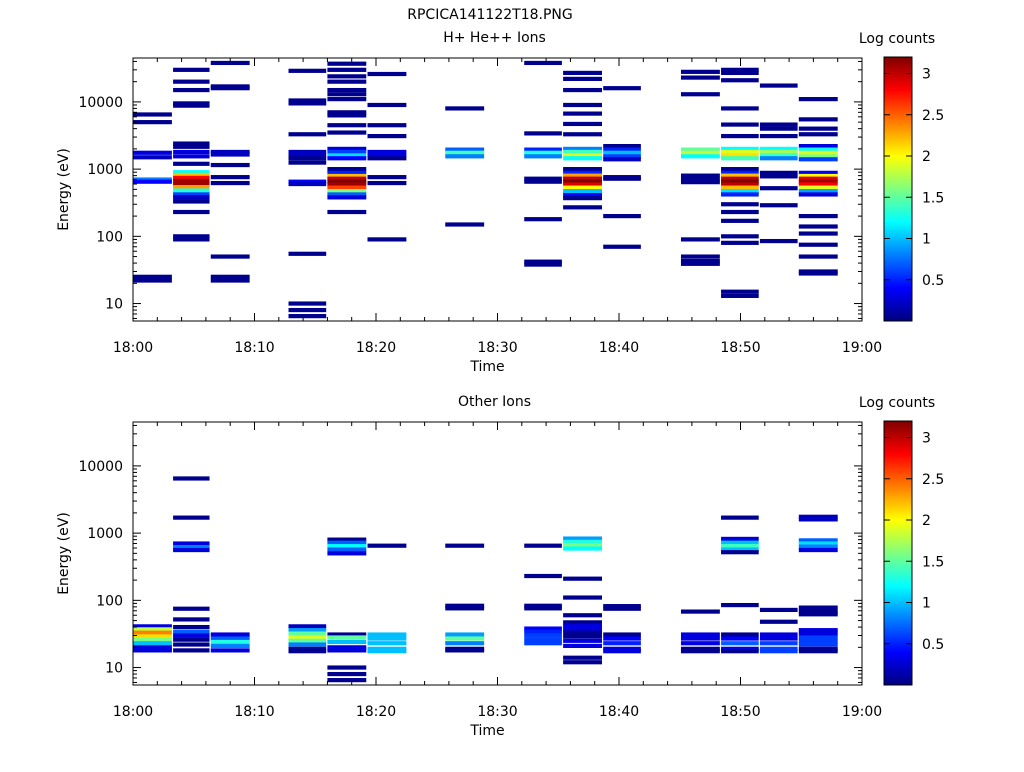  What do you see at coordinates (133, 712) in the screenshot?
I see `x-tick-label: 18:00` at bounding box center [133, 712].